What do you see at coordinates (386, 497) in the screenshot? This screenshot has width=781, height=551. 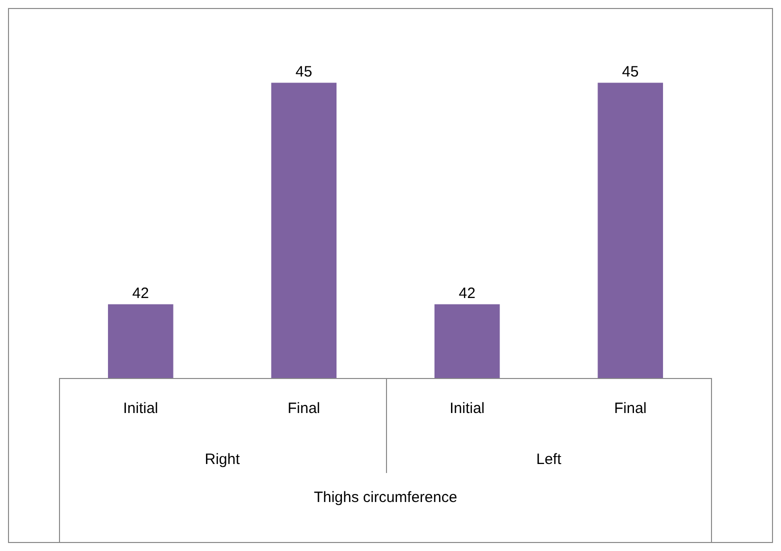 I see `x-axis-title: Thighs circumference` at bounding box center [386, 497].